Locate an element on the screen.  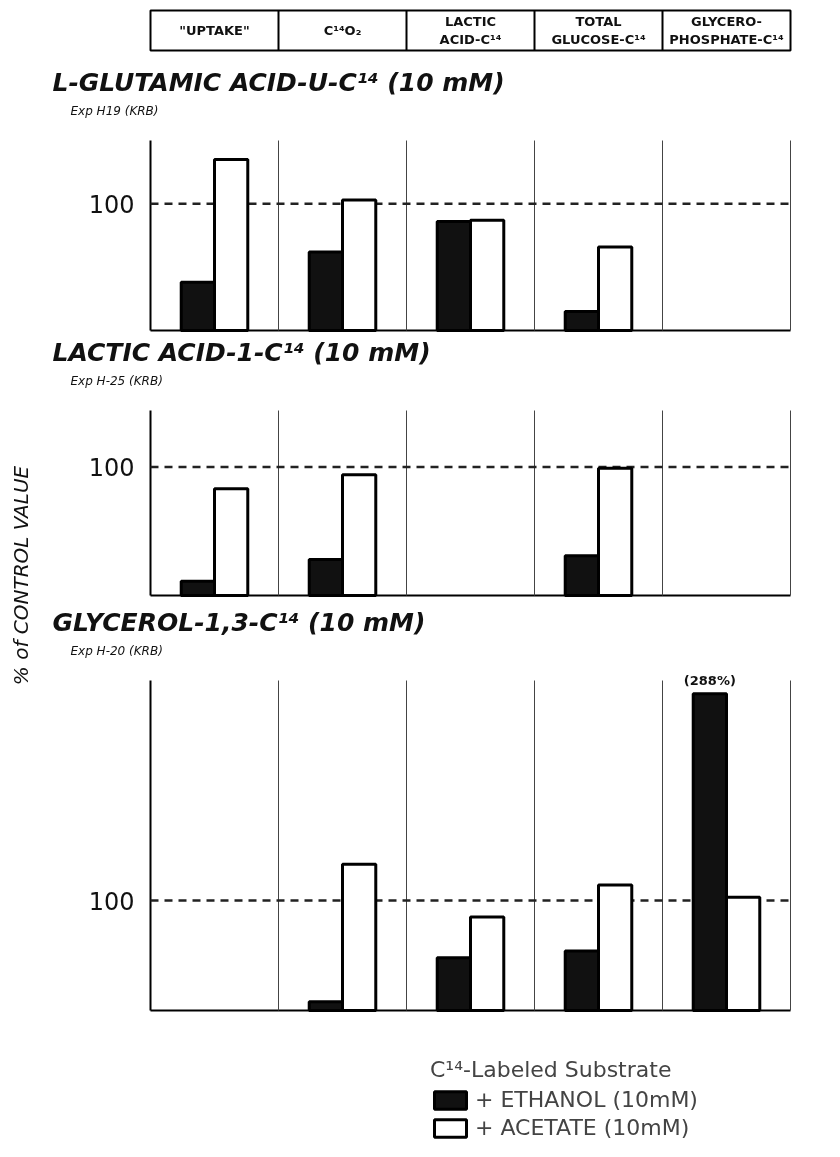
chart-title: GLYCEROL-1,3-C¹⁴ (10 mM) is located at coordinates (239, 622).